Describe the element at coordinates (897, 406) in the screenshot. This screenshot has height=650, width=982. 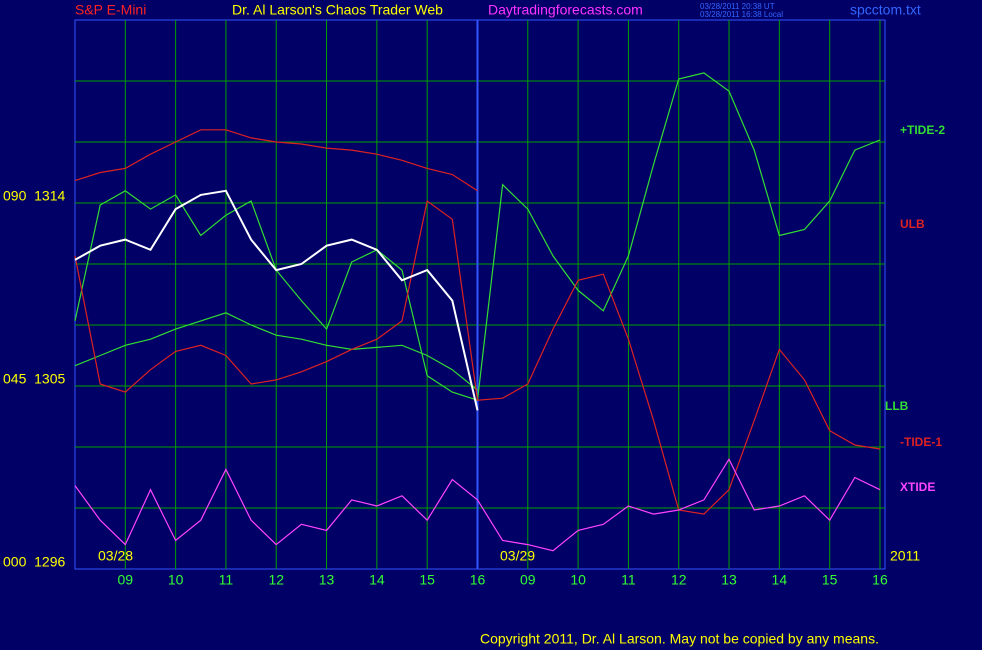
I see `legend-label: LLB` at that location.